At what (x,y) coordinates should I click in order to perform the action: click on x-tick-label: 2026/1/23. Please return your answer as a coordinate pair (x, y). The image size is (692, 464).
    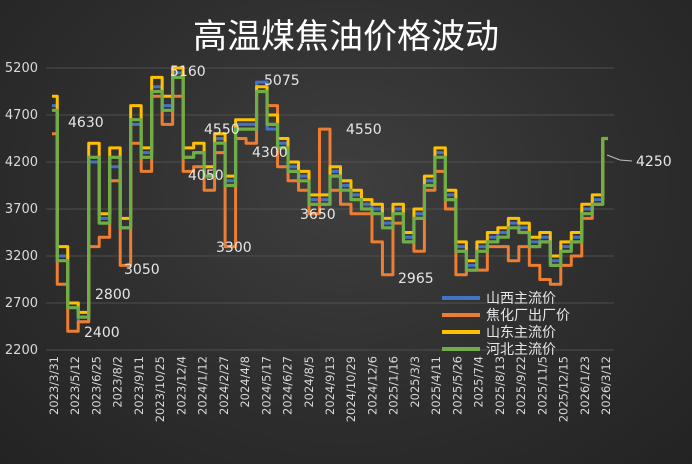
    Looking at the image, I should click on (585, 385).